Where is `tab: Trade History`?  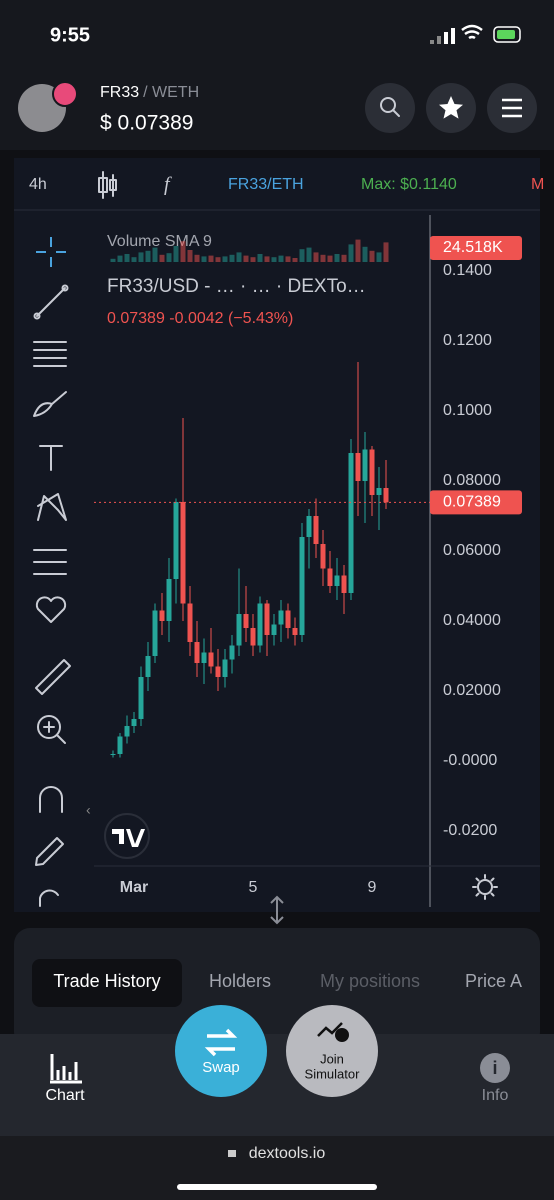
tab: Trade History is located at coordinates (106, 981).